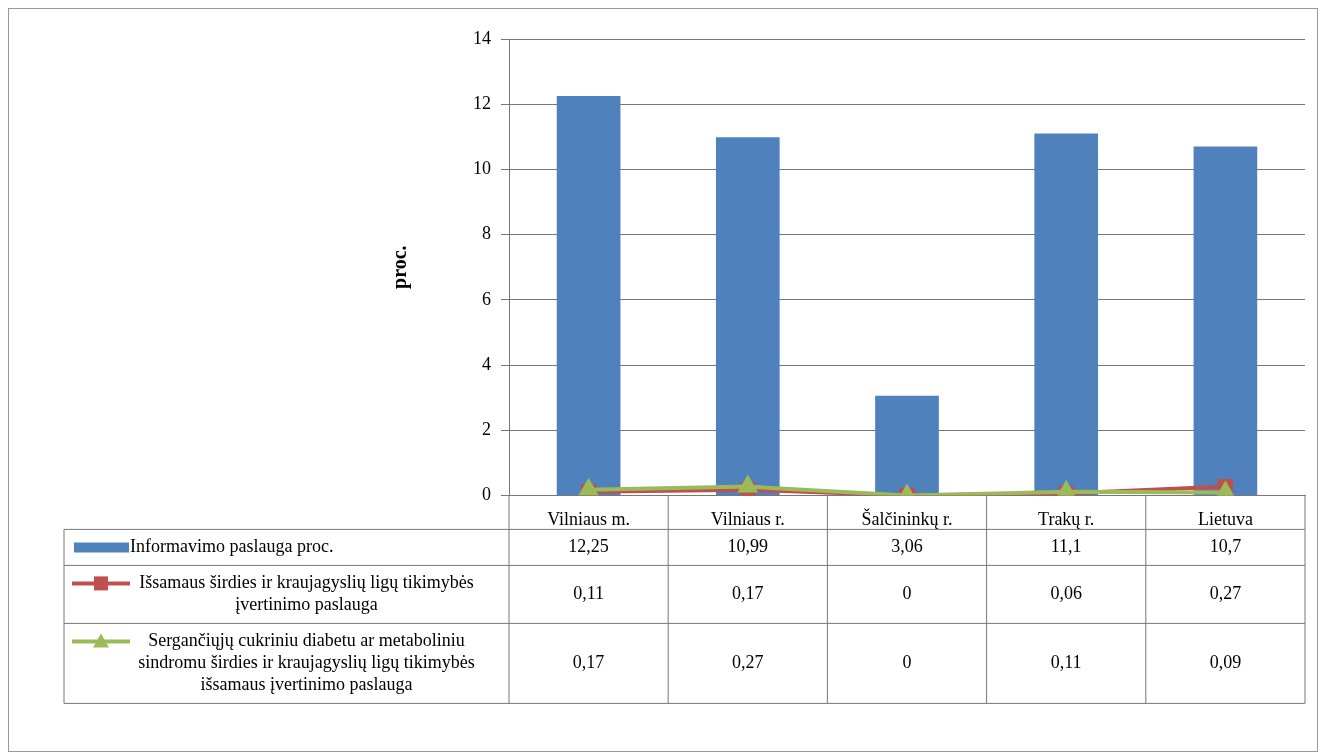 This screenshot has height=756, width=1324. I want to click on data-label: 0,09, so click(1225, 662).